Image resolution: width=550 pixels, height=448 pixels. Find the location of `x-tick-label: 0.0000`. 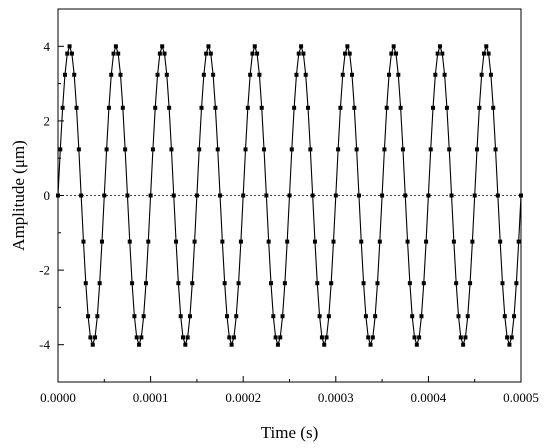

x-tick-label: 0.0000 is located at coordinates (58, 397).